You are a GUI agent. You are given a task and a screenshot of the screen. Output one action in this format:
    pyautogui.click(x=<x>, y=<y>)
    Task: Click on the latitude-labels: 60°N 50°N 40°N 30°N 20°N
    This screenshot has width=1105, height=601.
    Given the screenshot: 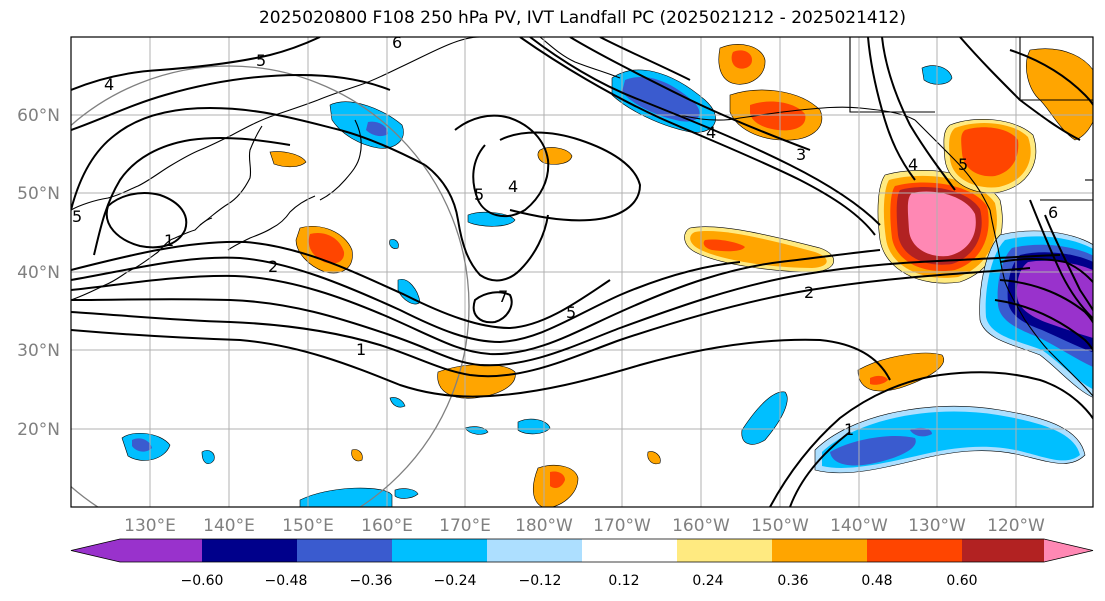 What is the action you would take?
    pyautogui.click(x=38, y=273)
    